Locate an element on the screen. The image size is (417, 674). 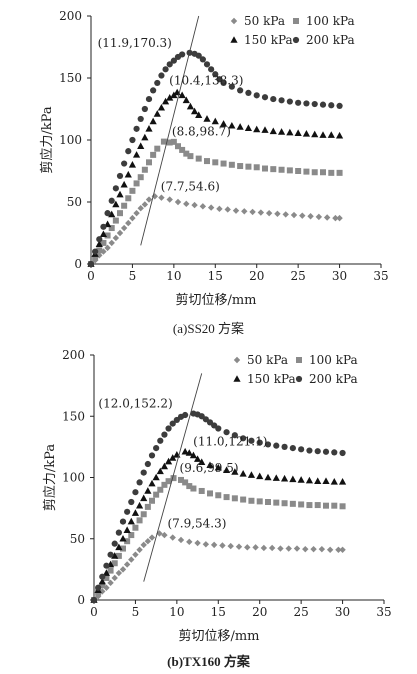
caption-b: (b)TX160 方案 is located at coordinates (208, 661).